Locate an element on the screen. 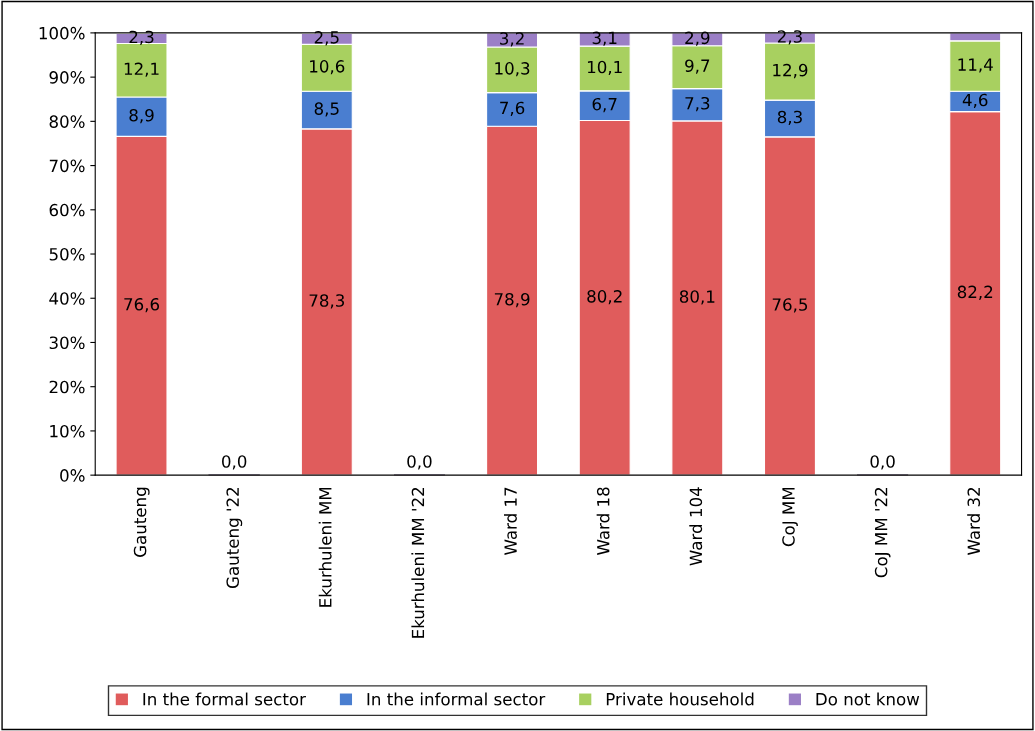 This screenshot has height=731, width=1035. data-label: 7,6 is located at coordinates (512, 108).